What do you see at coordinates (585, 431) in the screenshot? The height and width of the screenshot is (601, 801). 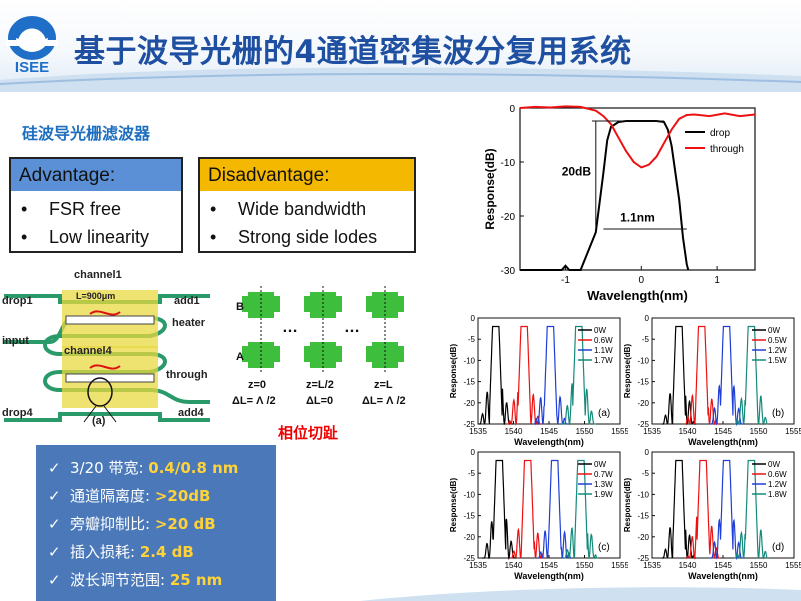 I see `x-tick-label: 1550` at bounding box center [585, 431].